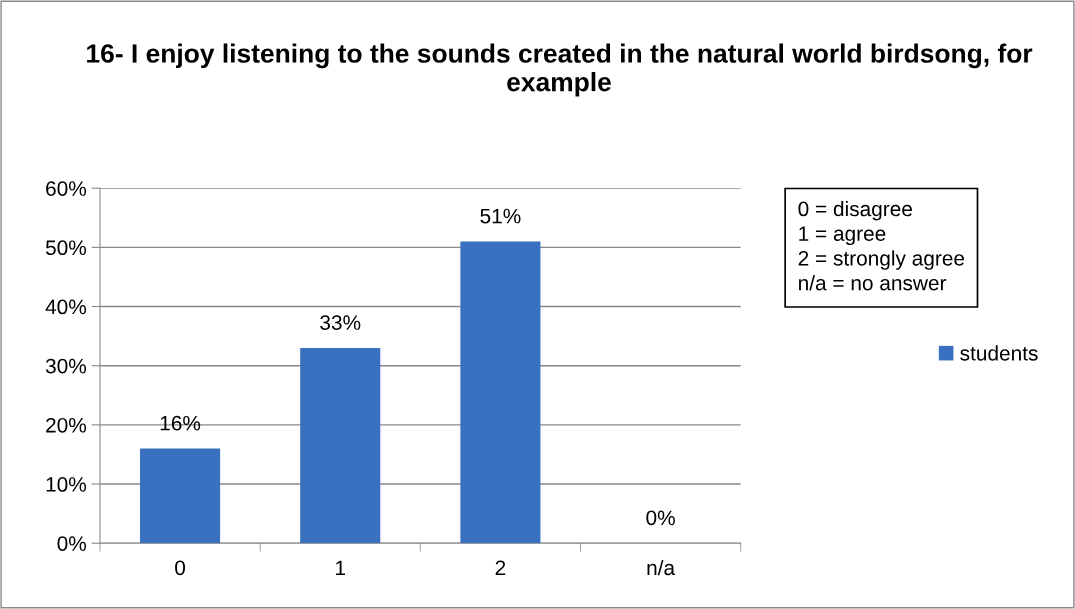  What do you see at coordinates (661, 567) in the screenshot?
I see `x-tick-label: n/a` at bounding box center [661, 567].